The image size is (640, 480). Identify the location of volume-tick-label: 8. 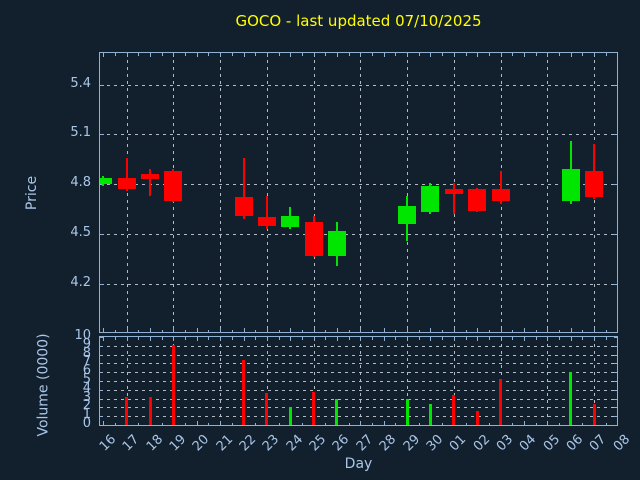
(86, 353).